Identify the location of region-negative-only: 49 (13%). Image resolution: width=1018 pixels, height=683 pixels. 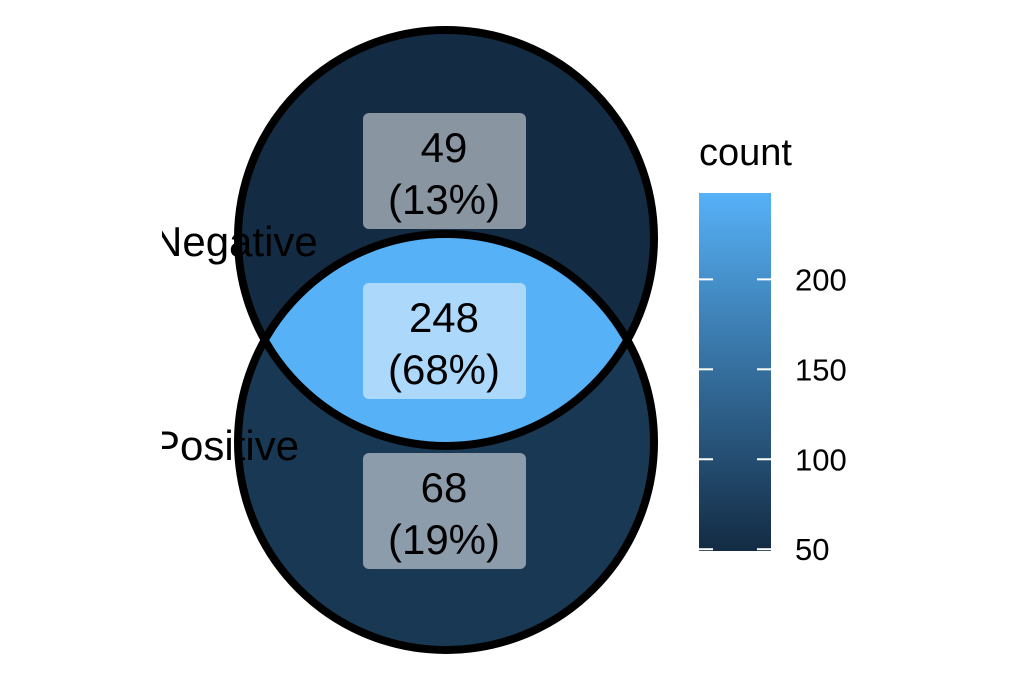
(444, 171).